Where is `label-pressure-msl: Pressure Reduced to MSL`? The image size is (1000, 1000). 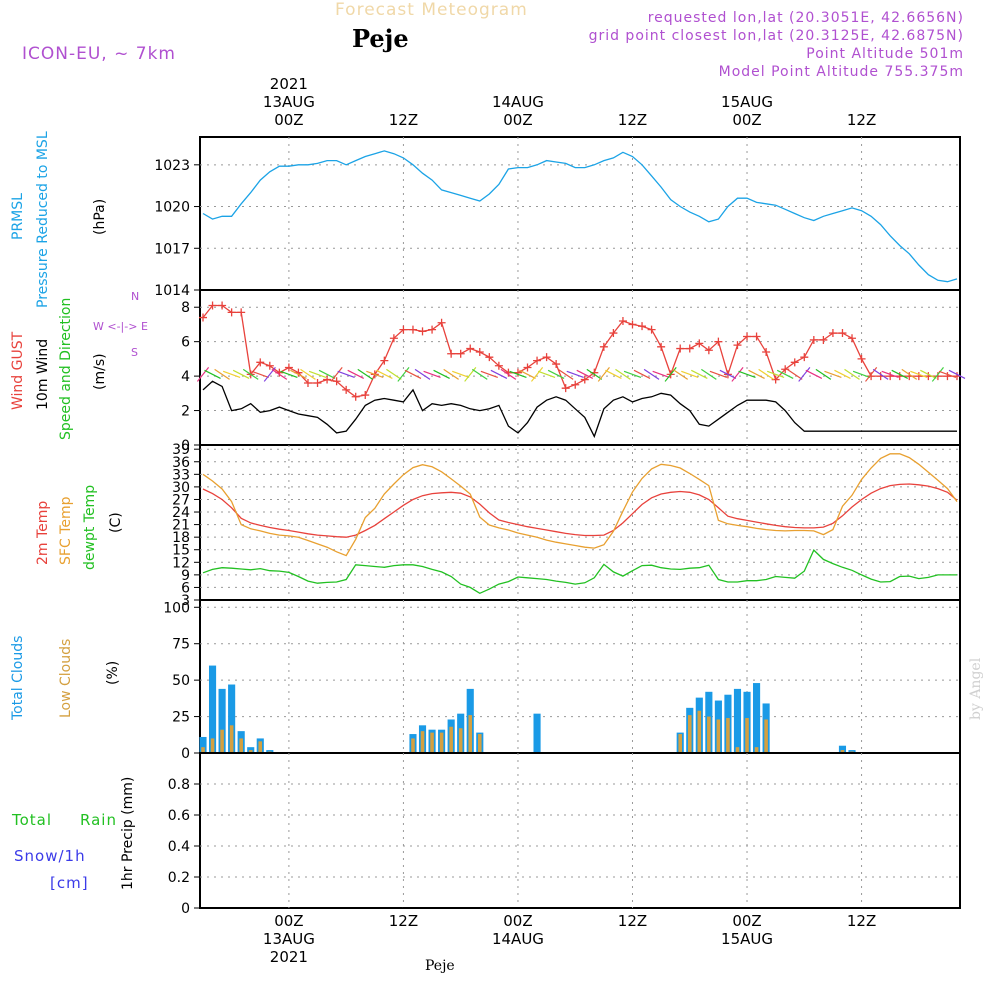
label-pressure-msl: Pressure Reduced to MSL is located at coordinates (43, 219).